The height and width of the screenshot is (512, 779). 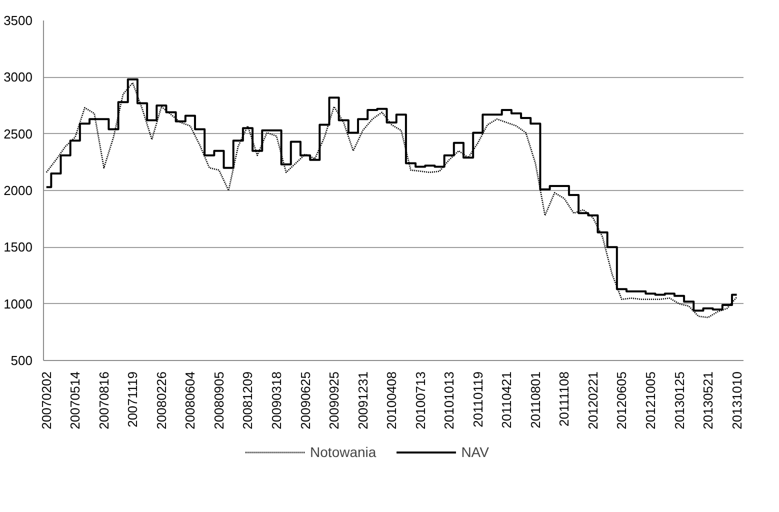 What do you see at coordinates (104, 400) in the screenshot?
I see `x-tick-label: 20070816` at bounding box center [104, 400].